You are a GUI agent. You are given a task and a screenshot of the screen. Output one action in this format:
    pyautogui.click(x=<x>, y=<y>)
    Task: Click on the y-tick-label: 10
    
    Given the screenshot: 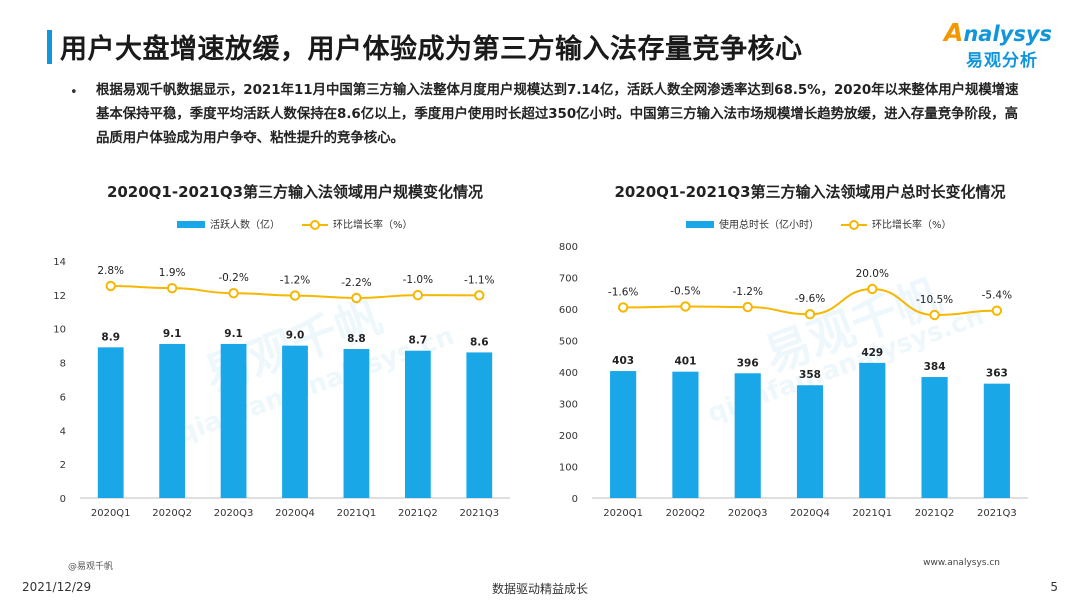 What is the action you would take?
    pyautogui.click(x=59, y=330)
    